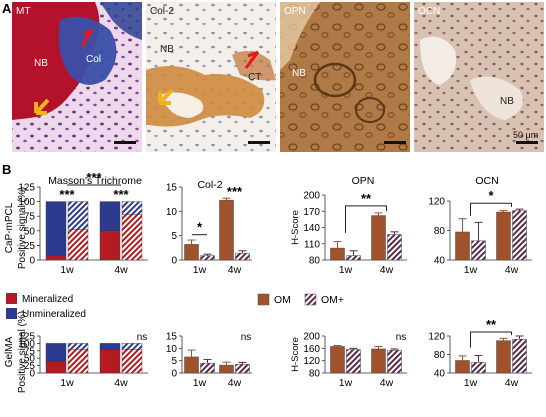  What do you see at coordinates (41, 63) in the screenshot?
I see `mt-nb-label: NB` at bounding box center [41, 63].